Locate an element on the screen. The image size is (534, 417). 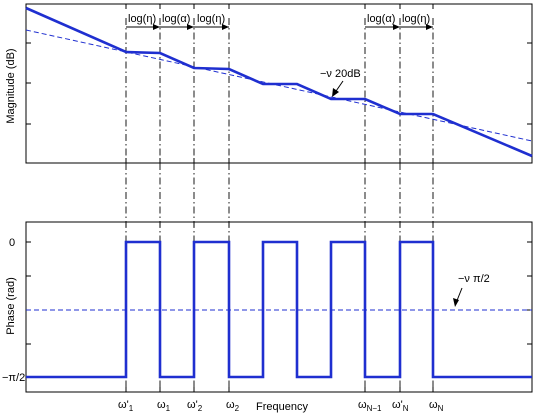
frequency-xlabel: Frequency is located at coordinates (282, 407).